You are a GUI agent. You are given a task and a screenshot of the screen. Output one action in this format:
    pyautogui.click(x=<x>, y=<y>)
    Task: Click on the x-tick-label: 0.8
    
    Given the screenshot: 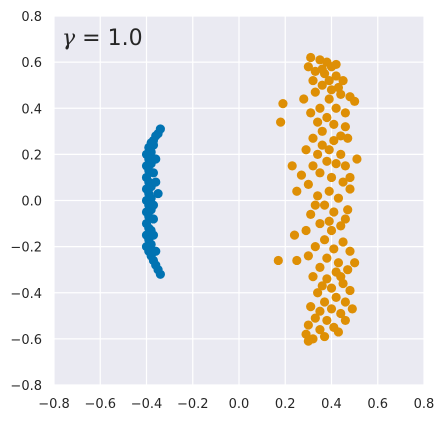 What is the action you would take?
    pyautogui.click(x=424, y=404)
    